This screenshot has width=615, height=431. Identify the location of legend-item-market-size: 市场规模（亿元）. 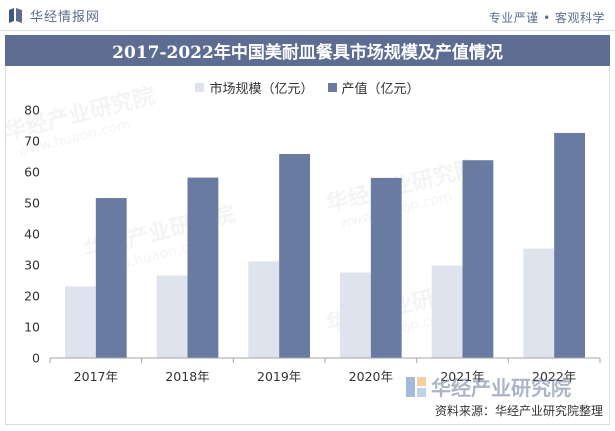
(254, 87).